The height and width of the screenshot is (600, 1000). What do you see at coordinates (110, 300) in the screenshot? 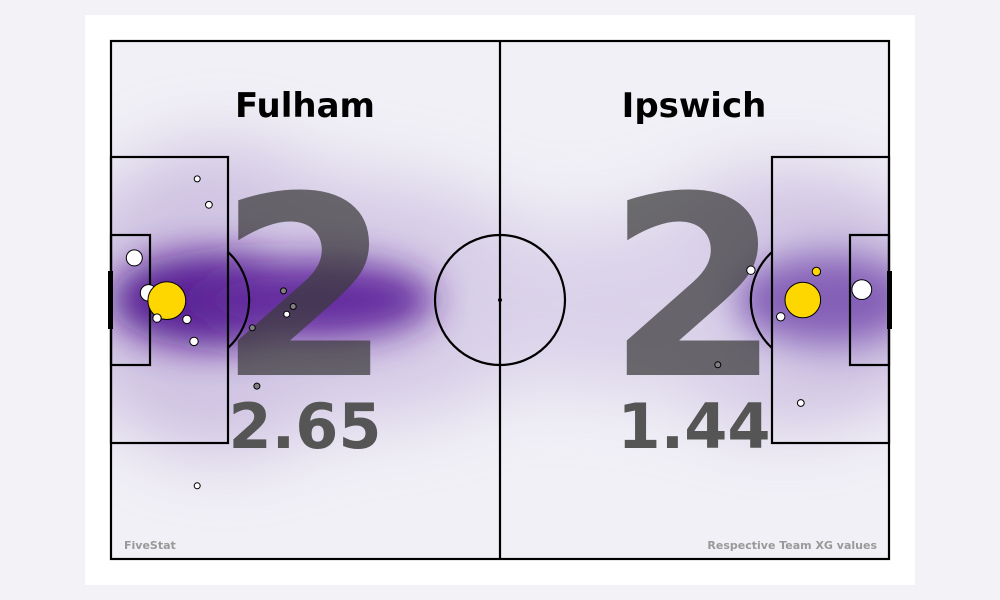
I see `left-goal` at bounding box center [110, 300].